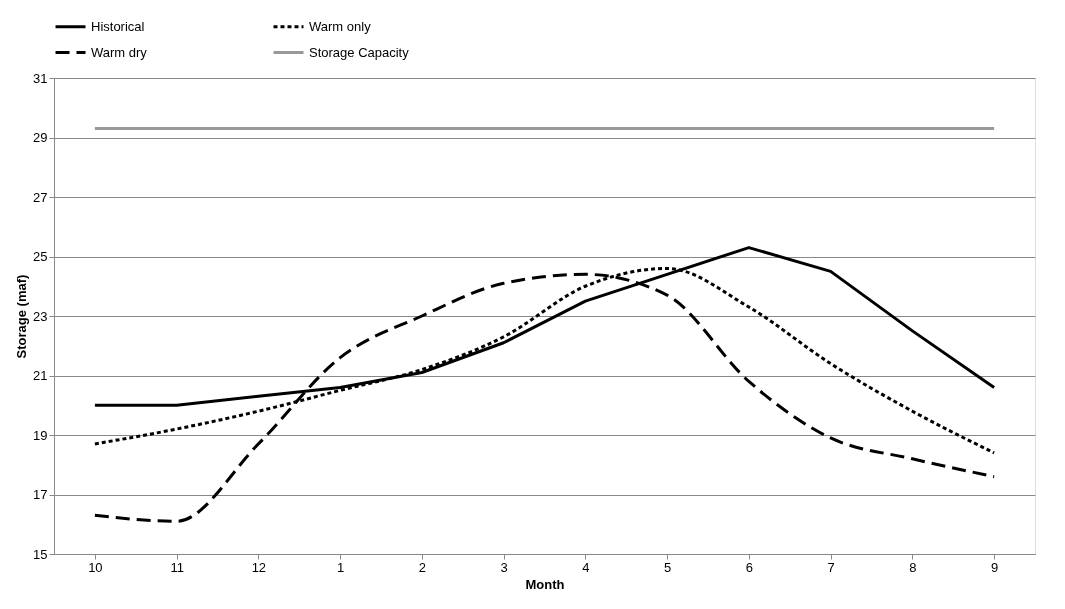  Describe the element at coordinates (40, 137) in the screenshot. I see `y-tick-label: 29` at that location.